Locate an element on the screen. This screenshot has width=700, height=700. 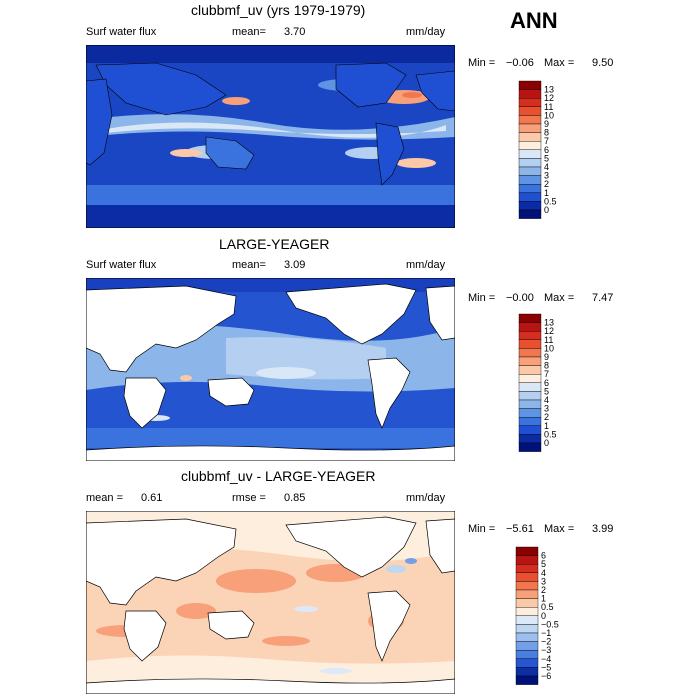
colorbar-tick-label: 11 is located at coordinates (548, 107).